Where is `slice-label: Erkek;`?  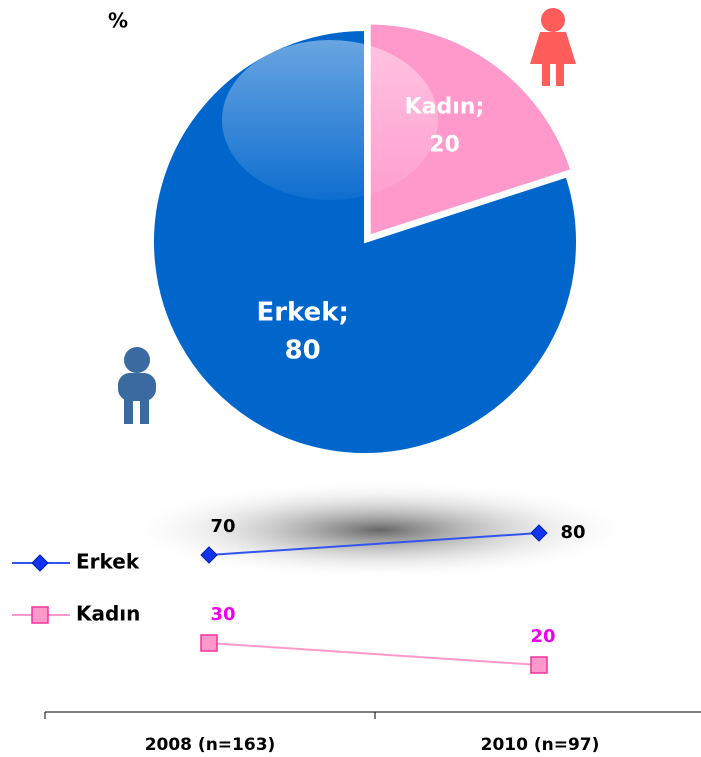
slice-label: Erkek; is located at coordinates (302, 312).